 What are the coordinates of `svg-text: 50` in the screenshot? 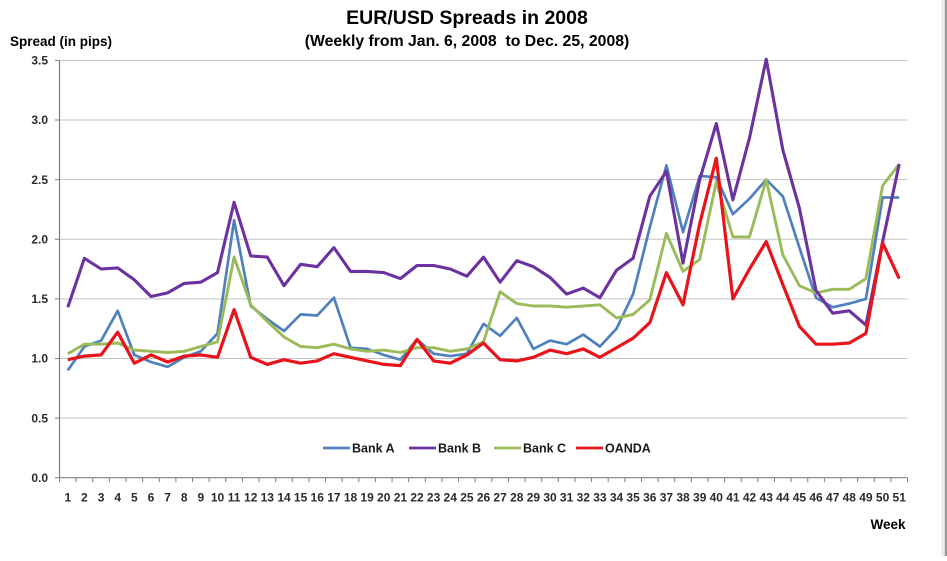 It's located at (883, 498).